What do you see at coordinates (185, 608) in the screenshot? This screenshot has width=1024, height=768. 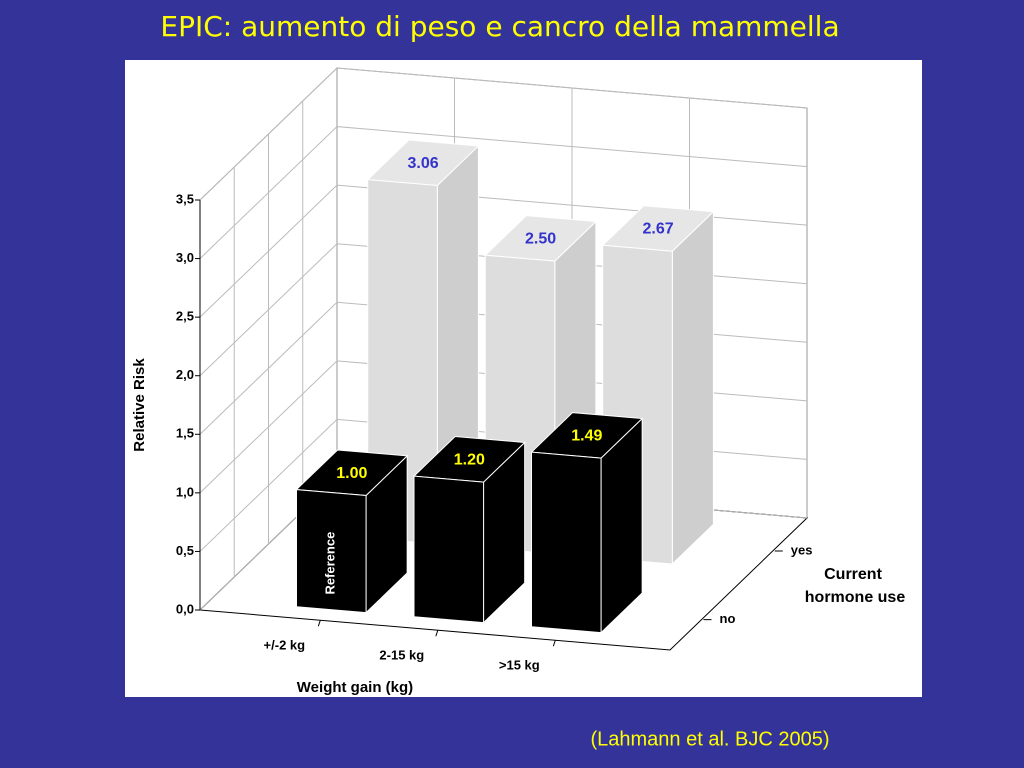 I see `y-tick-label: 0,0` at bounding box center [185, 608].